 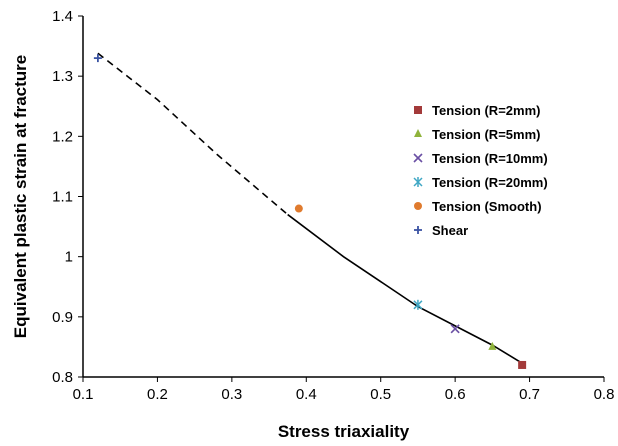 I want to click on legend-marker-circle, so click(x=418, y=206).